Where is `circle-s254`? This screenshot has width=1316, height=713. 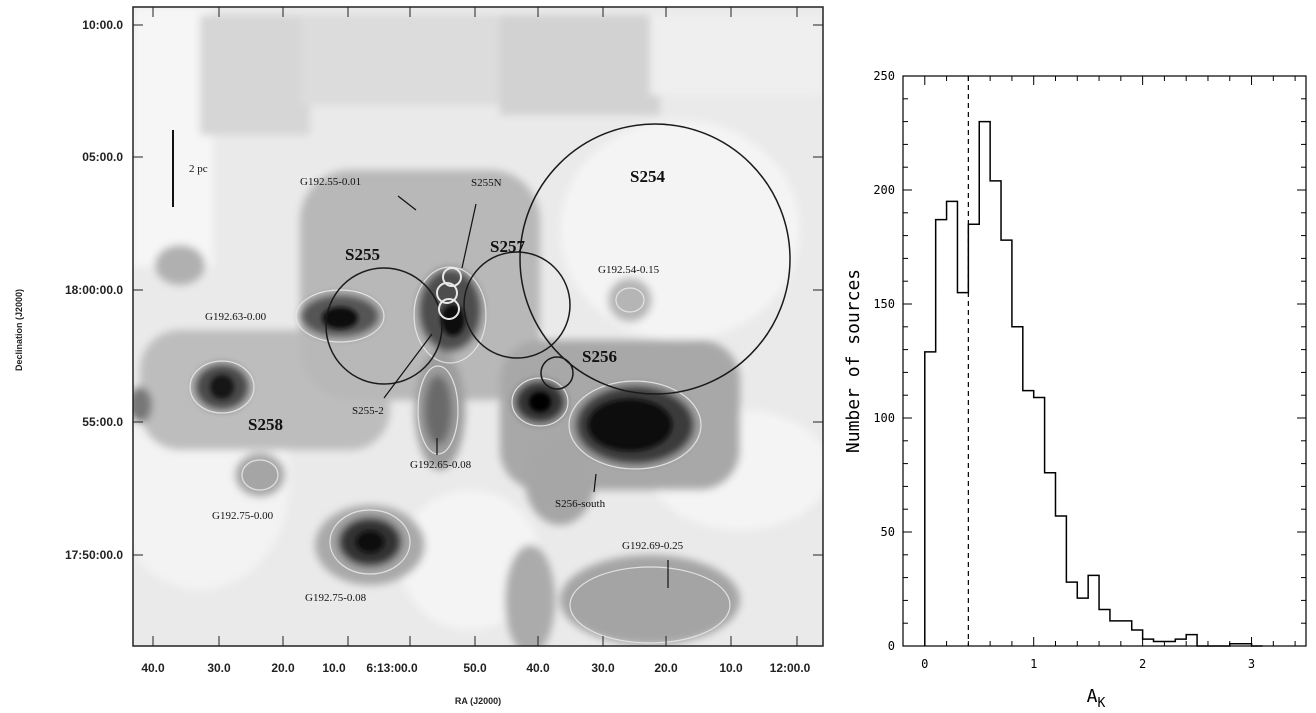
circle-s254 is located at coordinates (655, 259).